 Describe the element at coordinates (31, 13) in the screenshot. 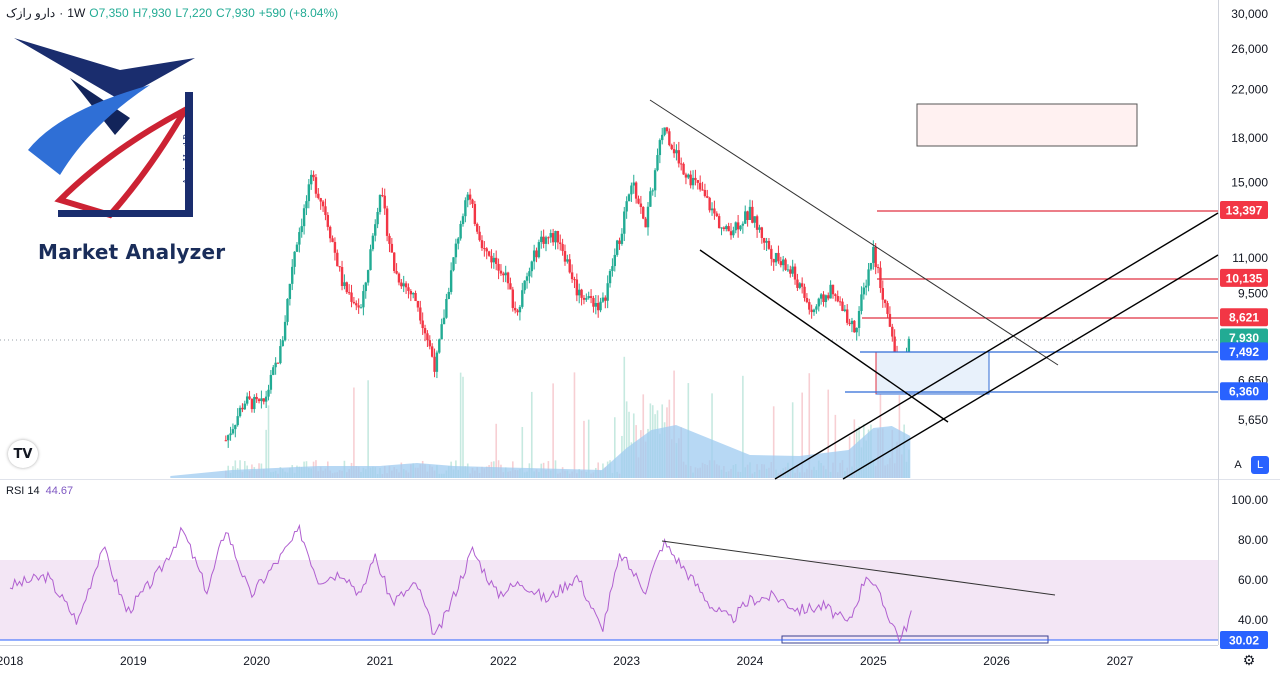

I see `symbol-name: دارو رازک` at that location.